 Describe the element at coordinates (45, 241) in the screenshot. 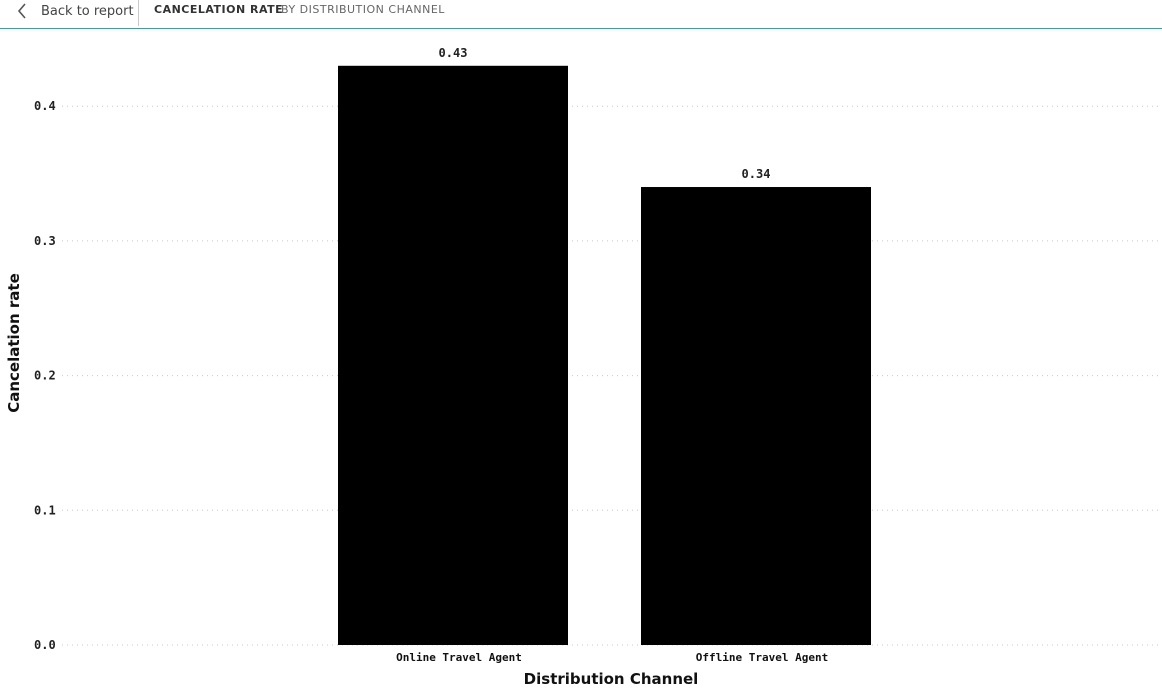

I see `y-tick-label: 0.3` at that location.